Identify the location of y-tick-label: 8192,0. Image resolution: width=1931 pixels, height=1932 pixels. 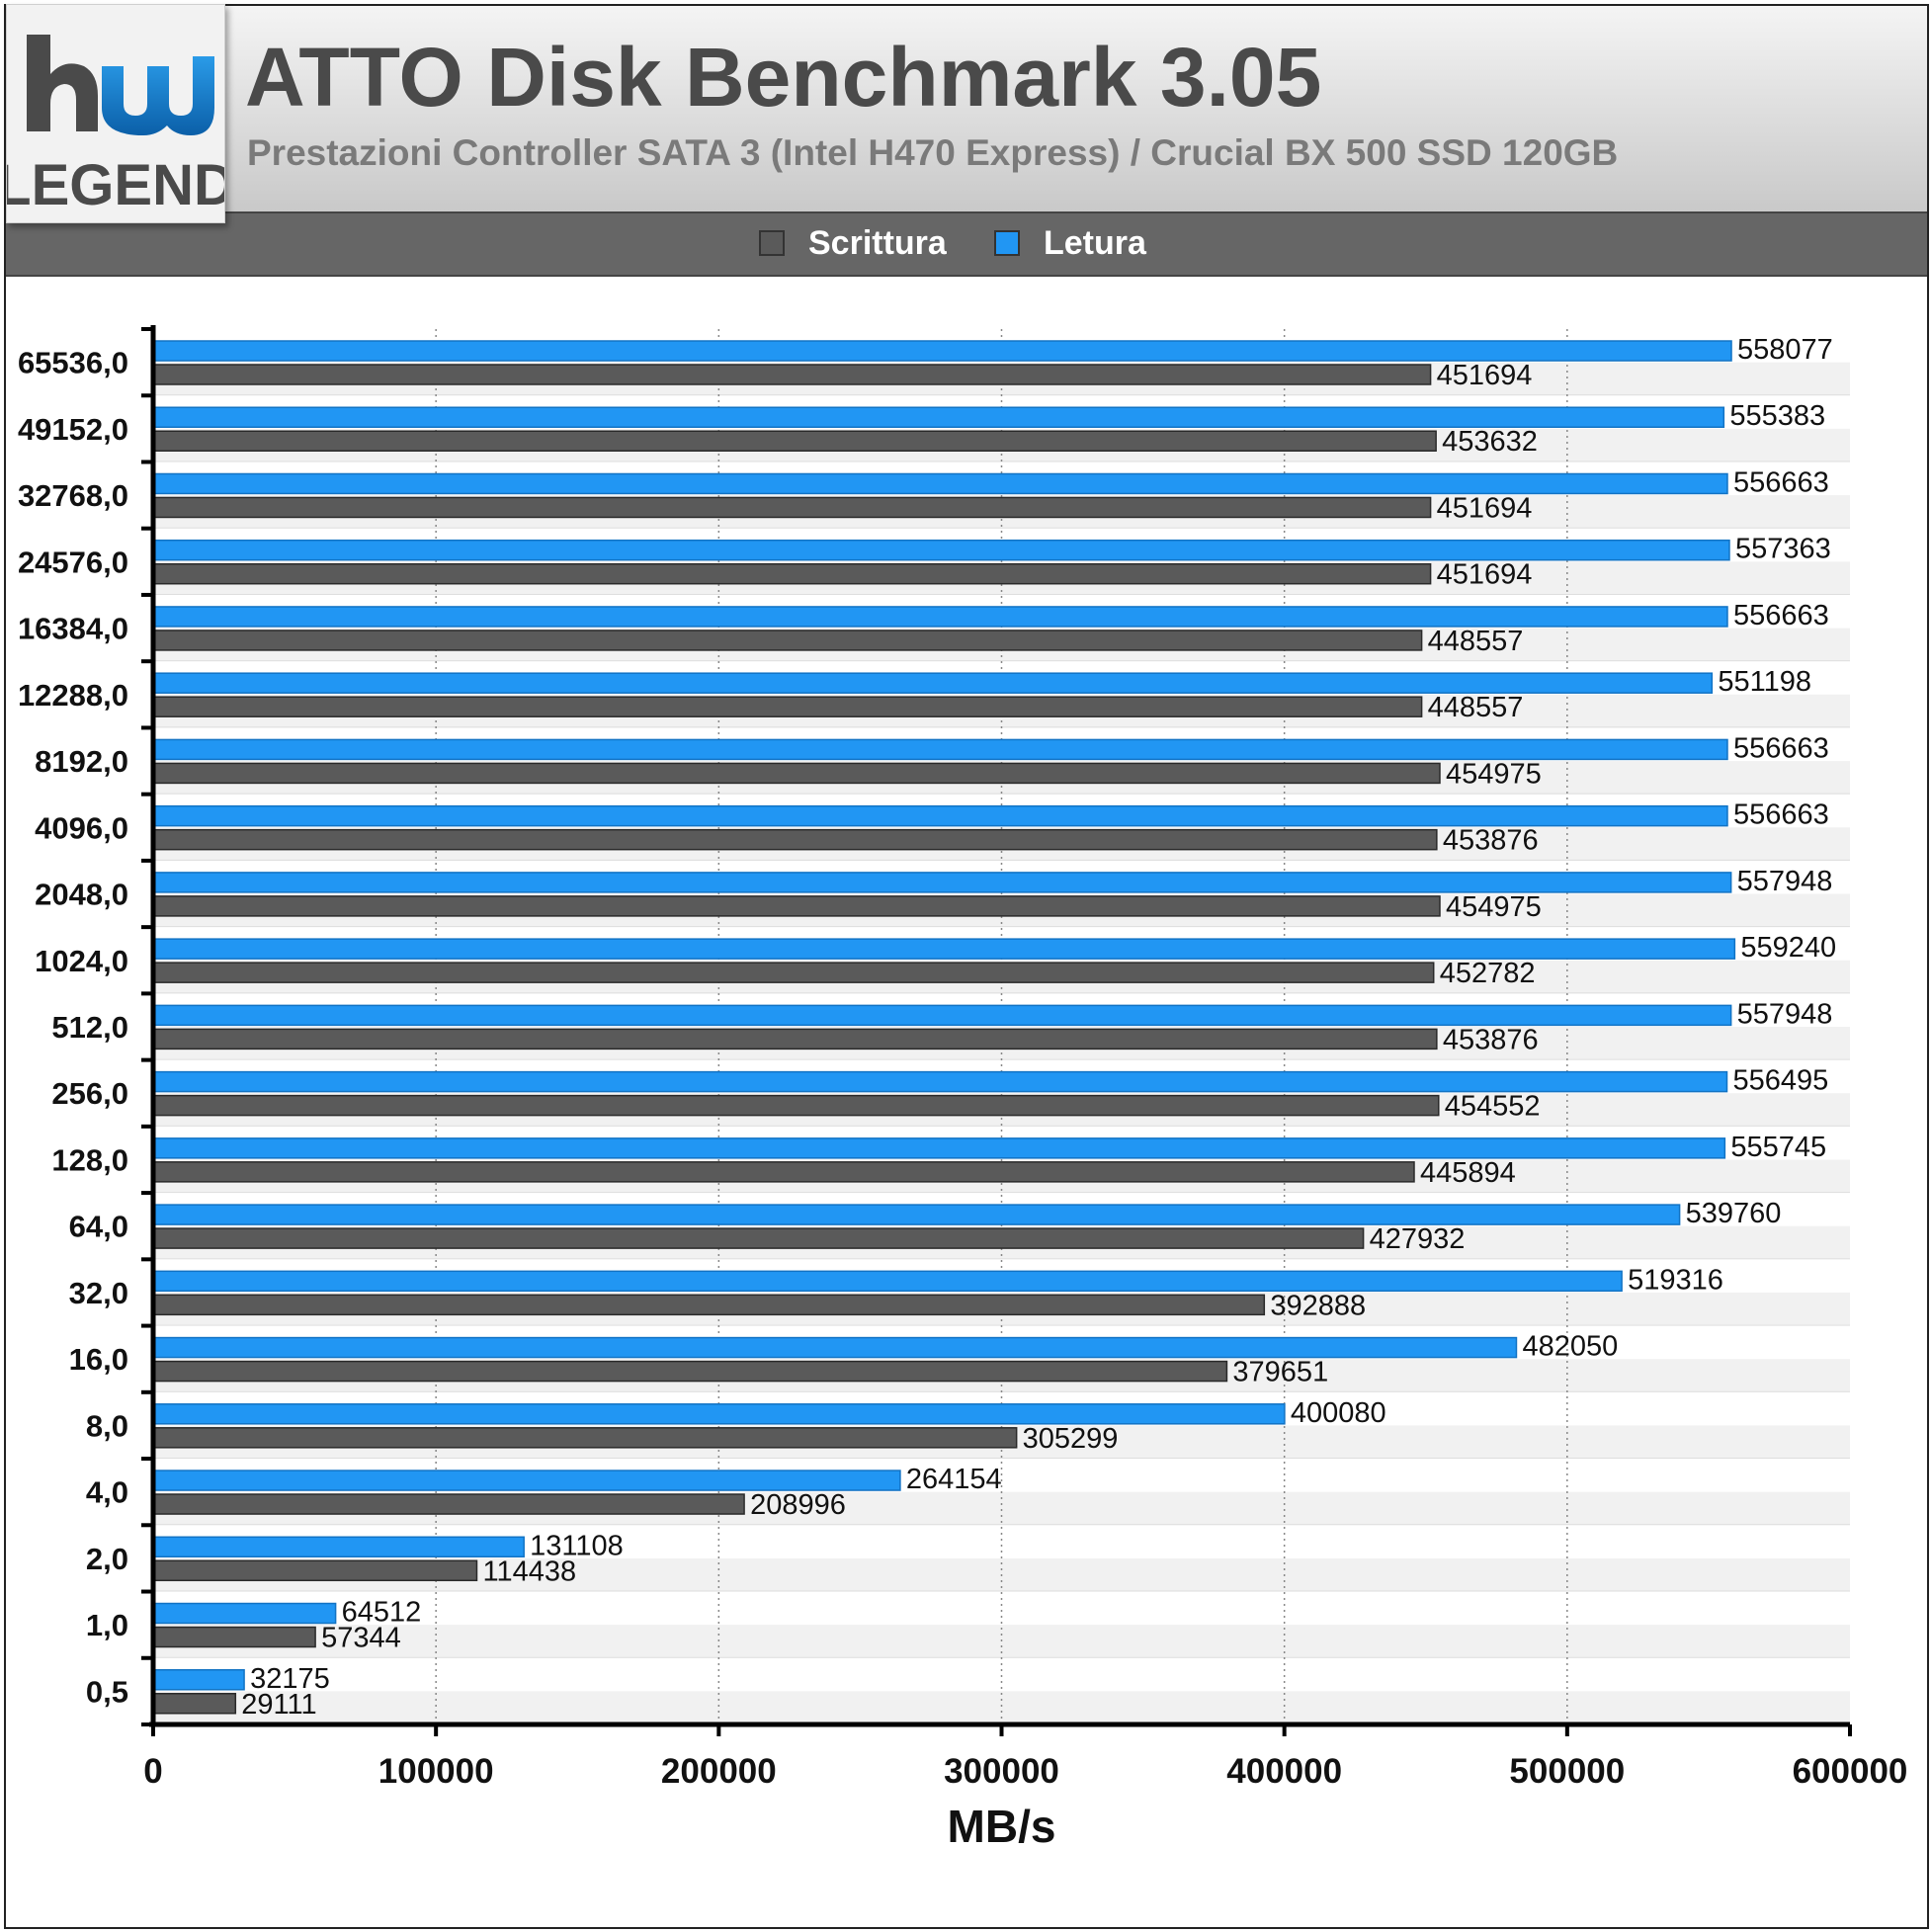
(81, 761).